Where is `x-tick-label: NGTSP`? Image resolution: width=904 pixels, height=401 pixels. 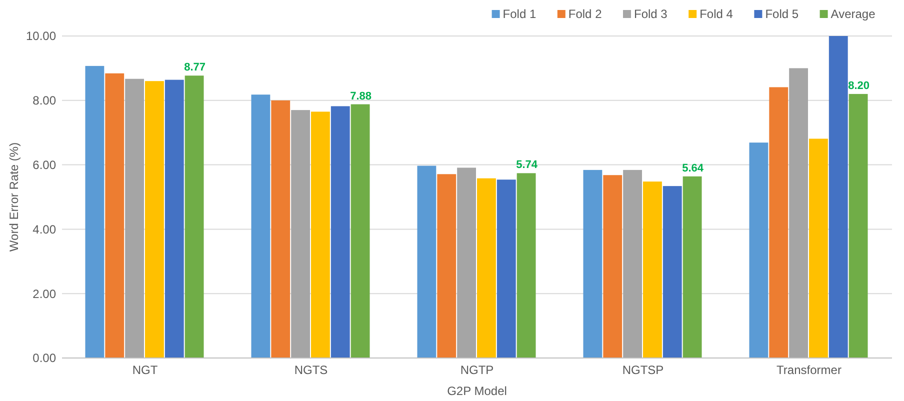
x-tick-label: NGTSP is located at coordinates (643, 370).